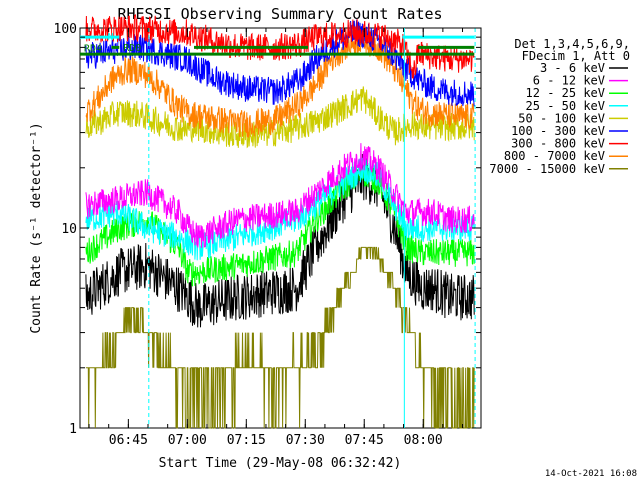 This screenshot has height=484, width=640. What do you see at coordinates (279, 14) in the screenshot?
I see `chart-title: RHESSI Observing Summary Count Rates` at bounding box center [279, 14].